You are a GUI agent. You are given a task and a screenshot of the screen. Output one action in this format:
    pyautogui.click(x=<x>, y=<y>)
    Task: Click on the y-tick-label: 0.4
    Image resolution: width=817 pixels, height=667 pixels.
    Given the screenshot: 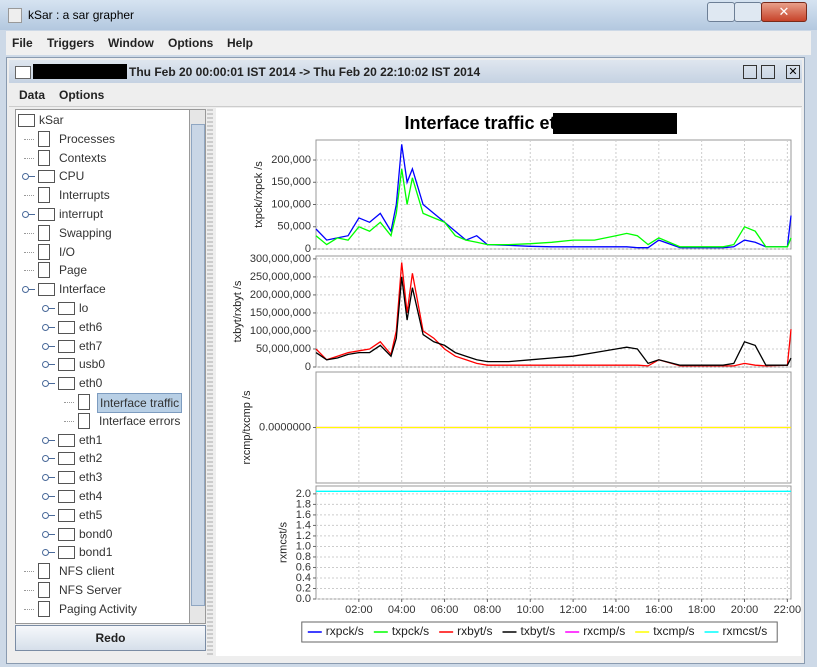 What is the action you would take?
    pyautogui.click(x=303, y=578)
    